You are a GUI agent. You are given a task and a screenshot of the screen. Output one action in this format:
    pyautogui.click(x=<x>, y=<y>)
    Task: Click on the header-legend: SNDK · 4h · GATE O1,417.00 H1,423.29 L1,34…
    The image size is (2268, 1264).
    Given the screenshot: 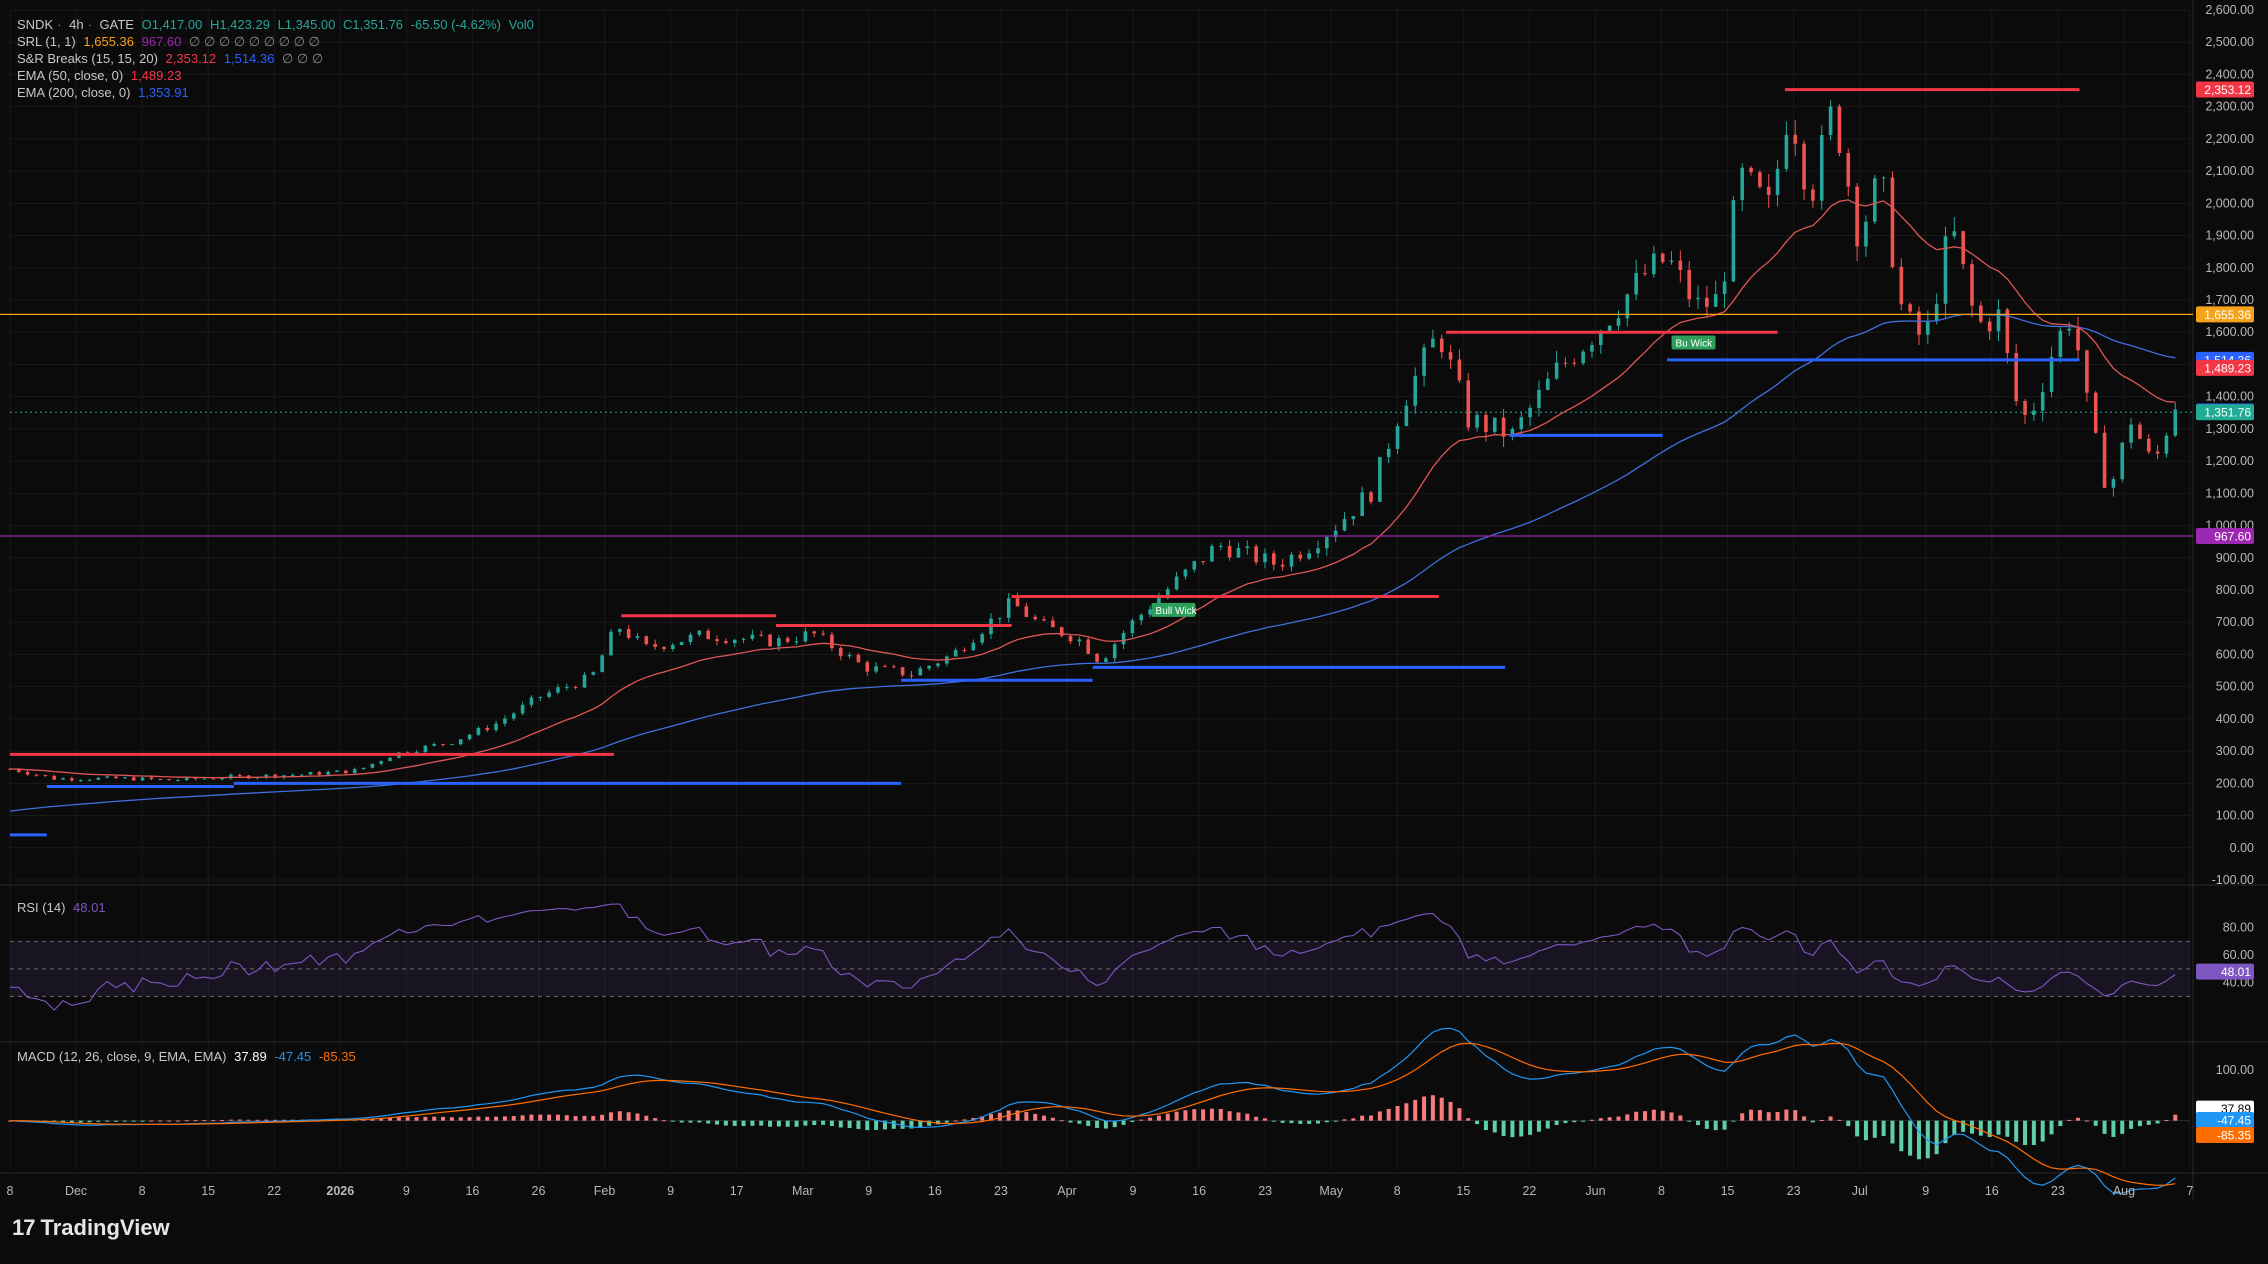 What is the action you would take?
    pyautogui.click(x=275, y=24)
    